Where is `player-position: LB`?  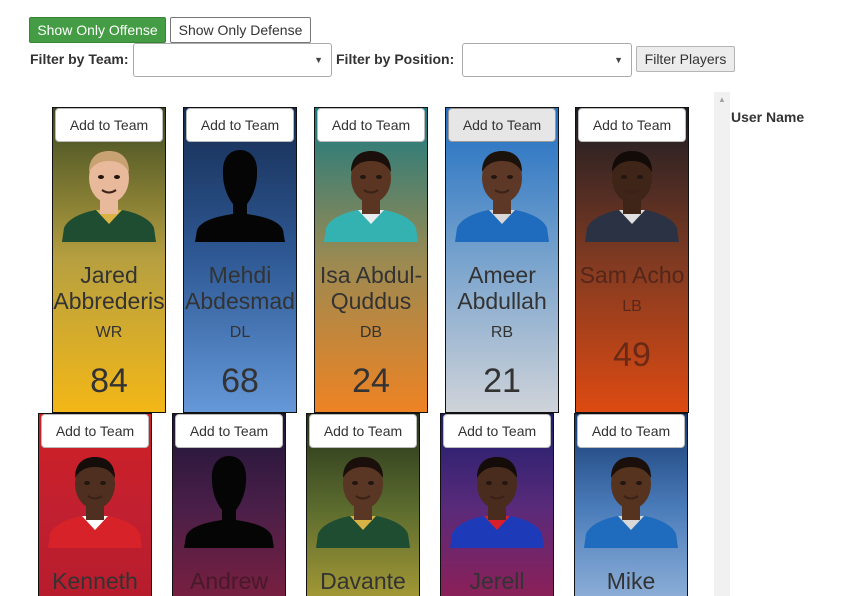
player-position: LB is located at coordinates (632, 306).